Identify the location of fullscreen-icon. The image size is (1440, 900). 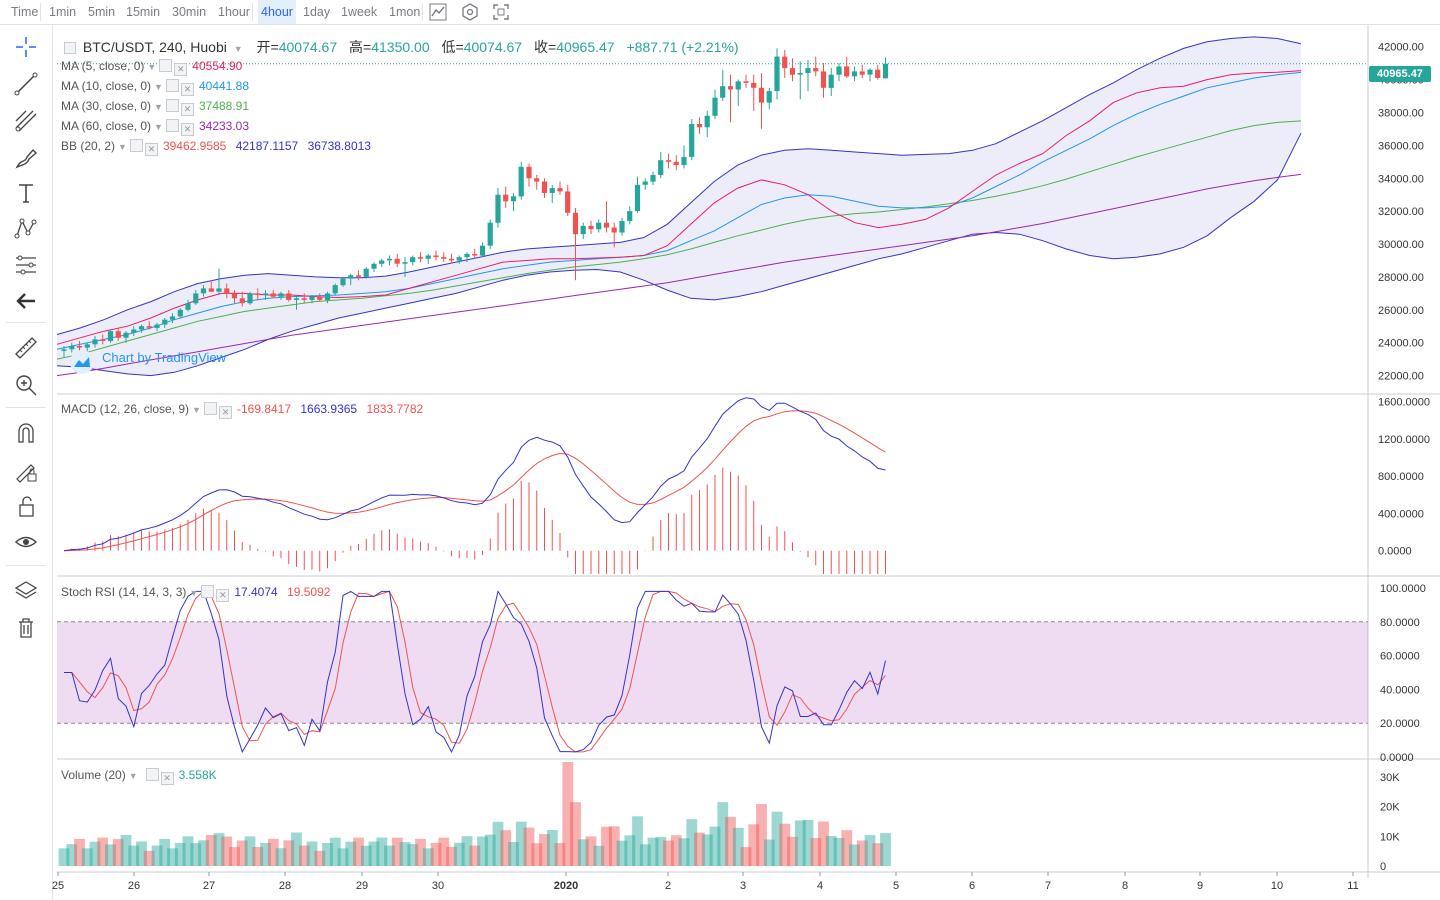
(501, 12).